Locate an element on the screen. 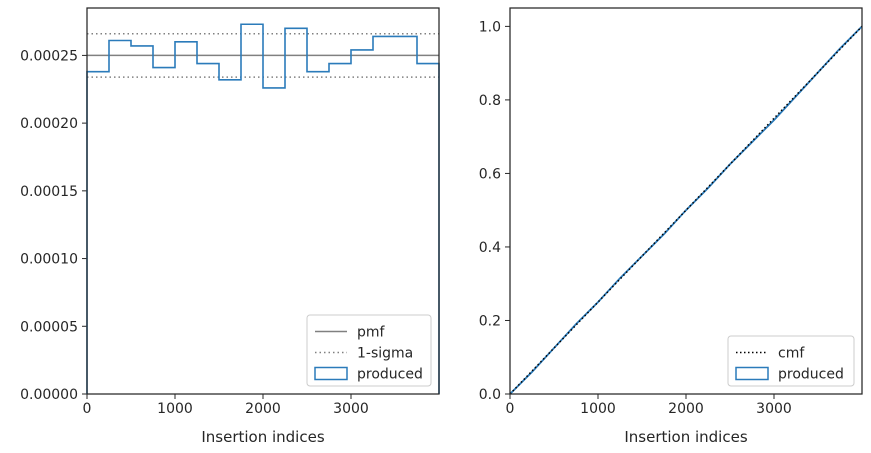 This screenshot has width=871, height=453. y-tick-label: 1.0 is located at coordinates (490, 27).